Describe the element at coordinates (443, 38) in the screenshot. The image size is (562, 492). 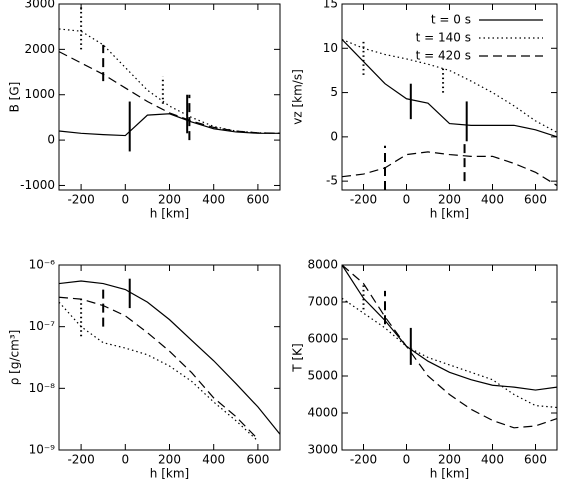
I see `legend-label: t = 140 s` at that location.